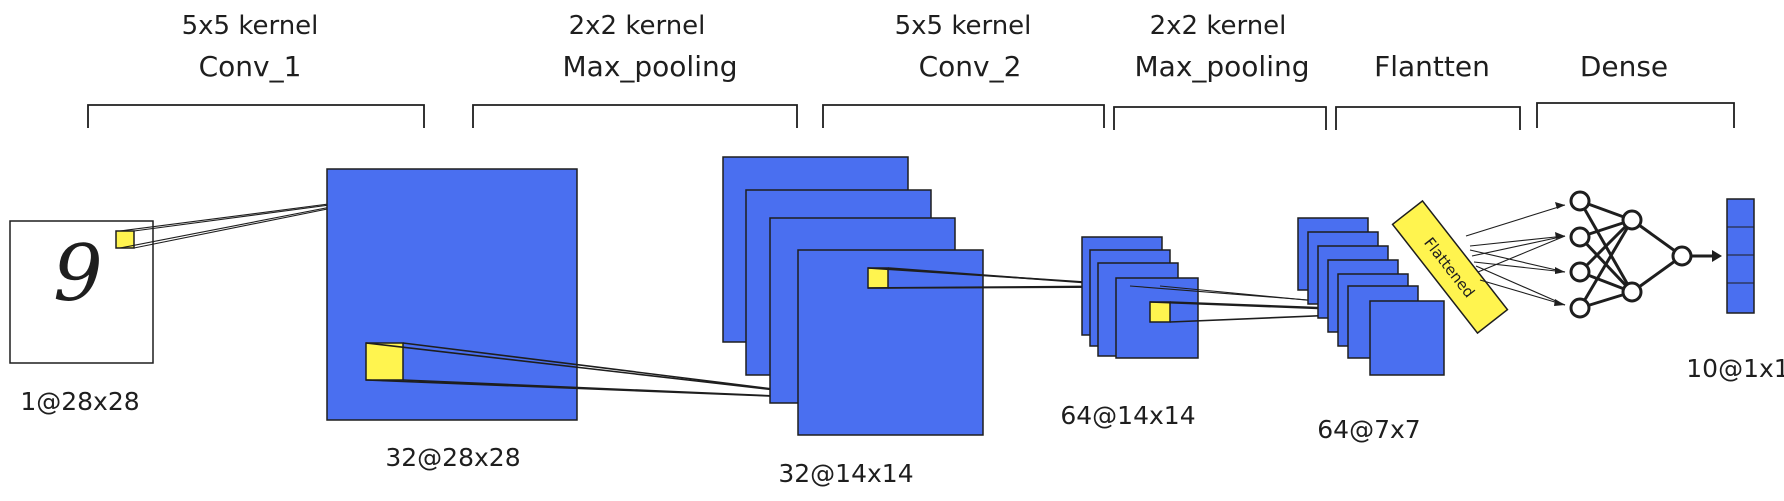  I want to click on output-vector-bar, so click(1740, 256).